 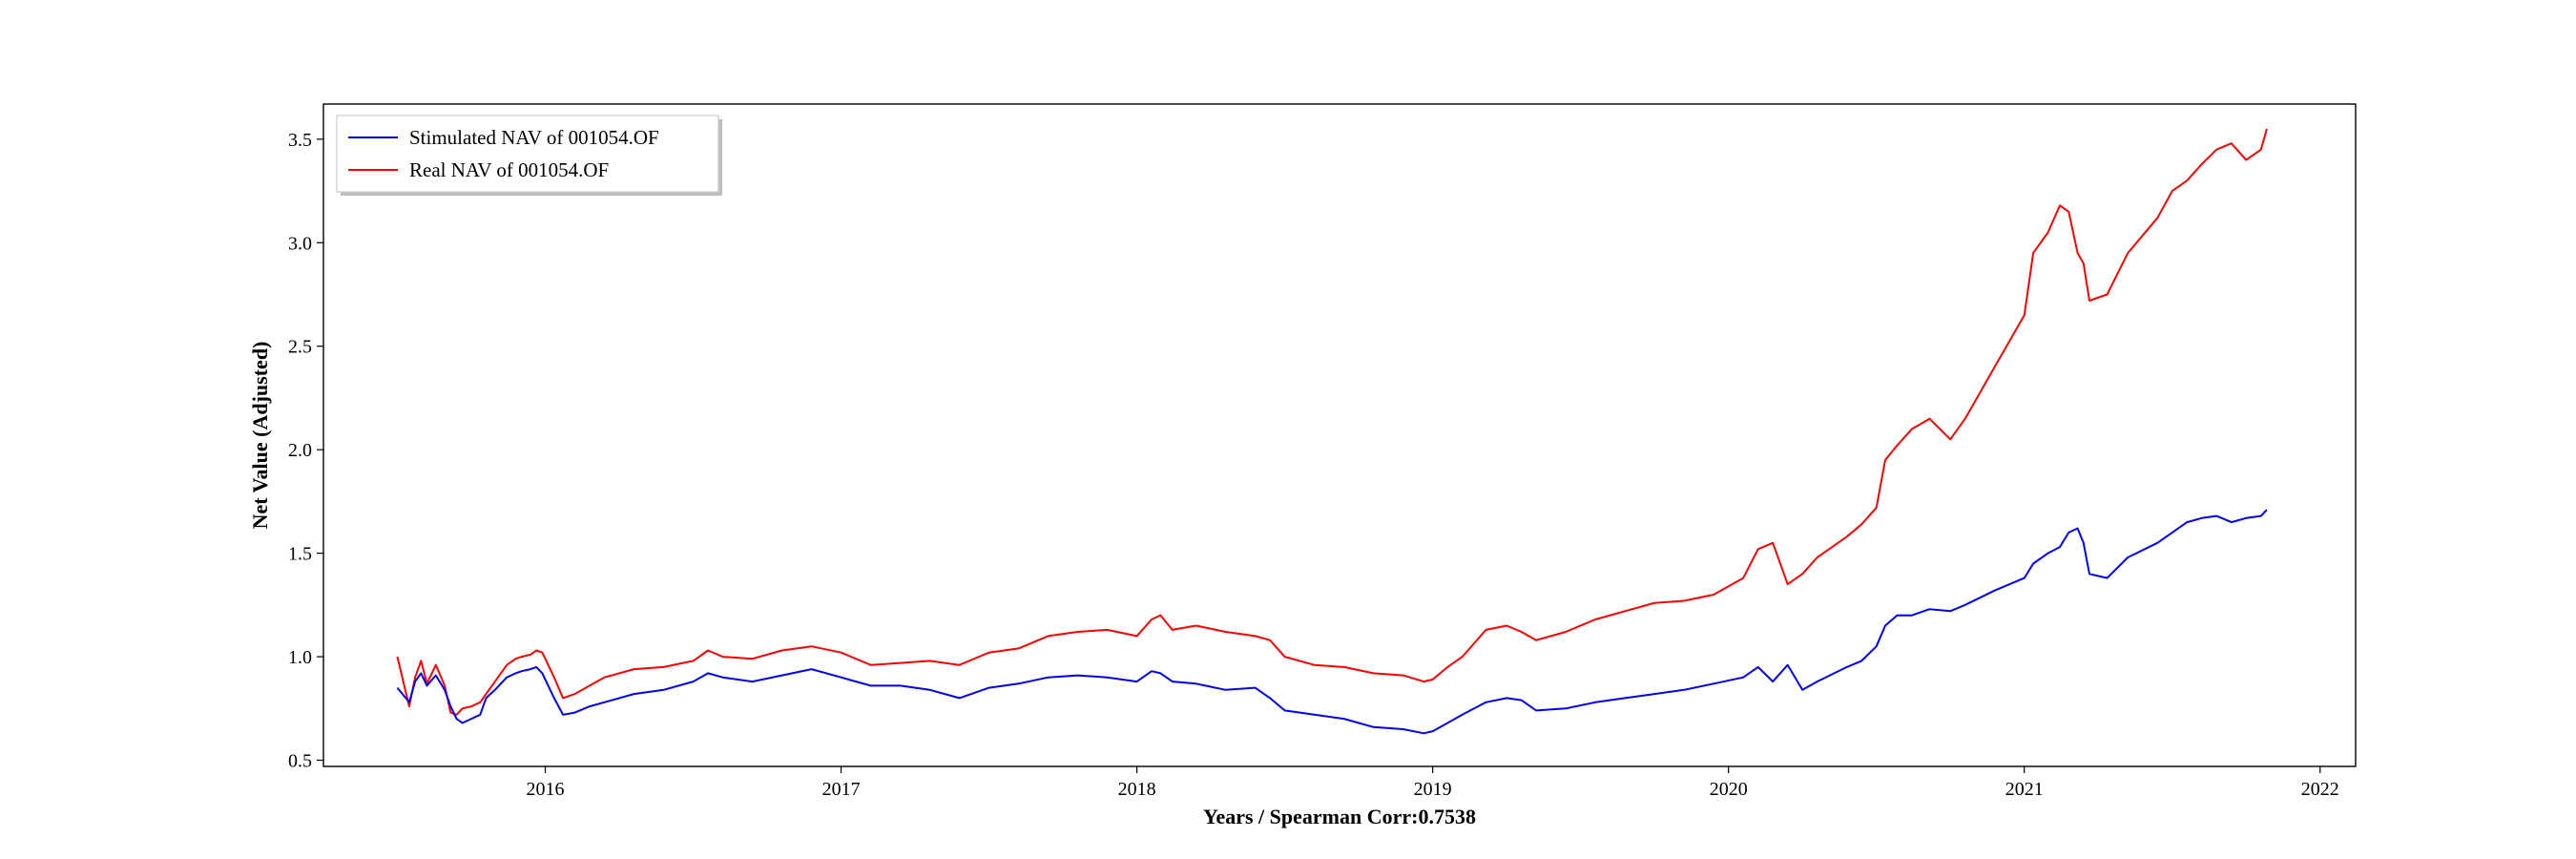 What do you see at coordinates (2320, 789) in the screenshot?
I see `x-tick-label: 2022` at bounding box center [2320, 789].